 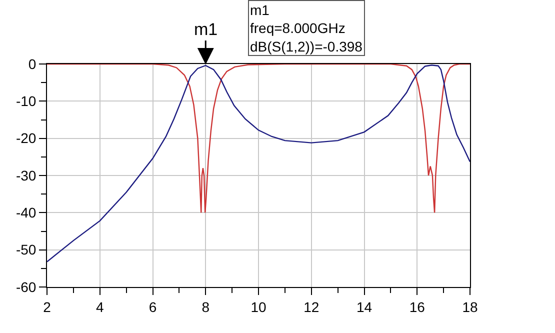 What do you see at coordinates (152, 306) in the screenshot?
I see `x-tick-label: 6` at bounding box center [152, 306].